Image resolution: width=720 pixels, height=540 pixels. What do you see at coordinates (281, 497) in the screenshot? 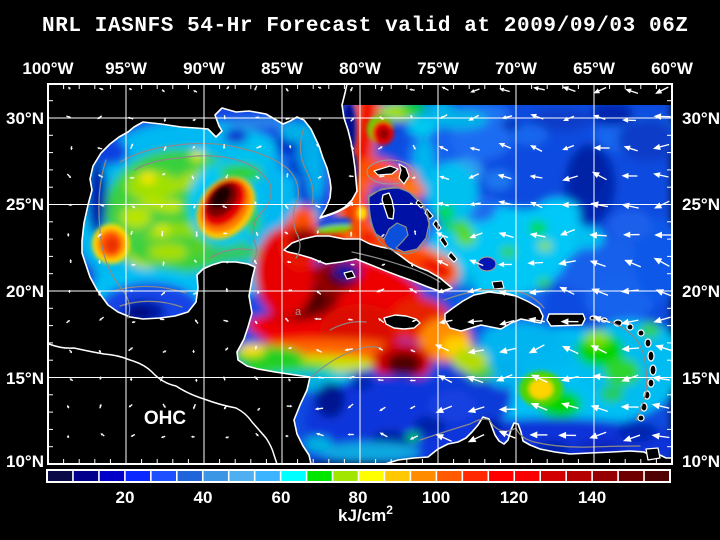
I see `svg-text: 60` at bounding box center [281, 497].